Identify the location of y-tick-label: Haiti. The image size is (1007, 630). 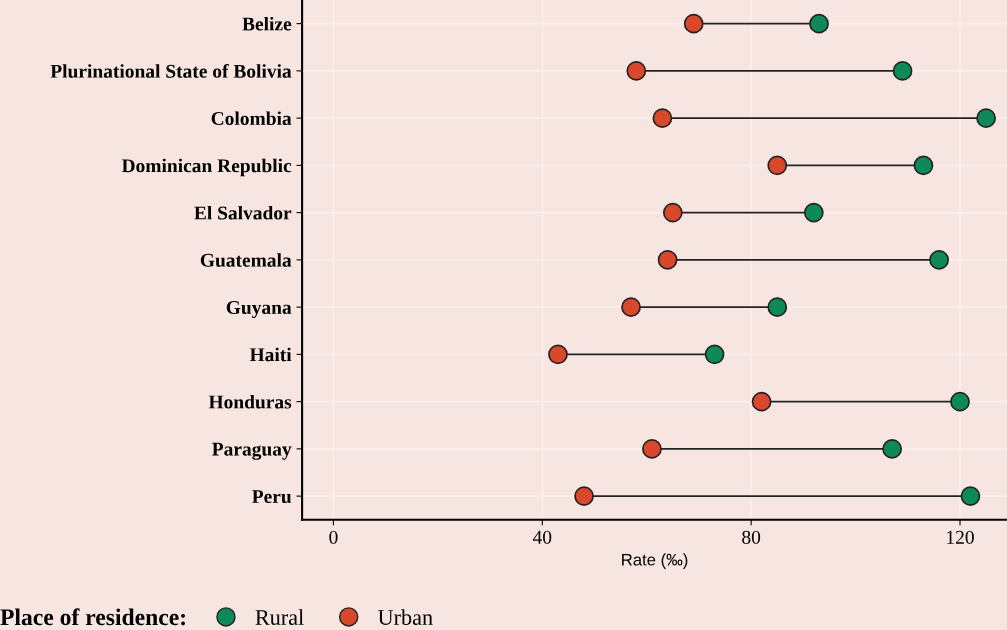
(270, 354).